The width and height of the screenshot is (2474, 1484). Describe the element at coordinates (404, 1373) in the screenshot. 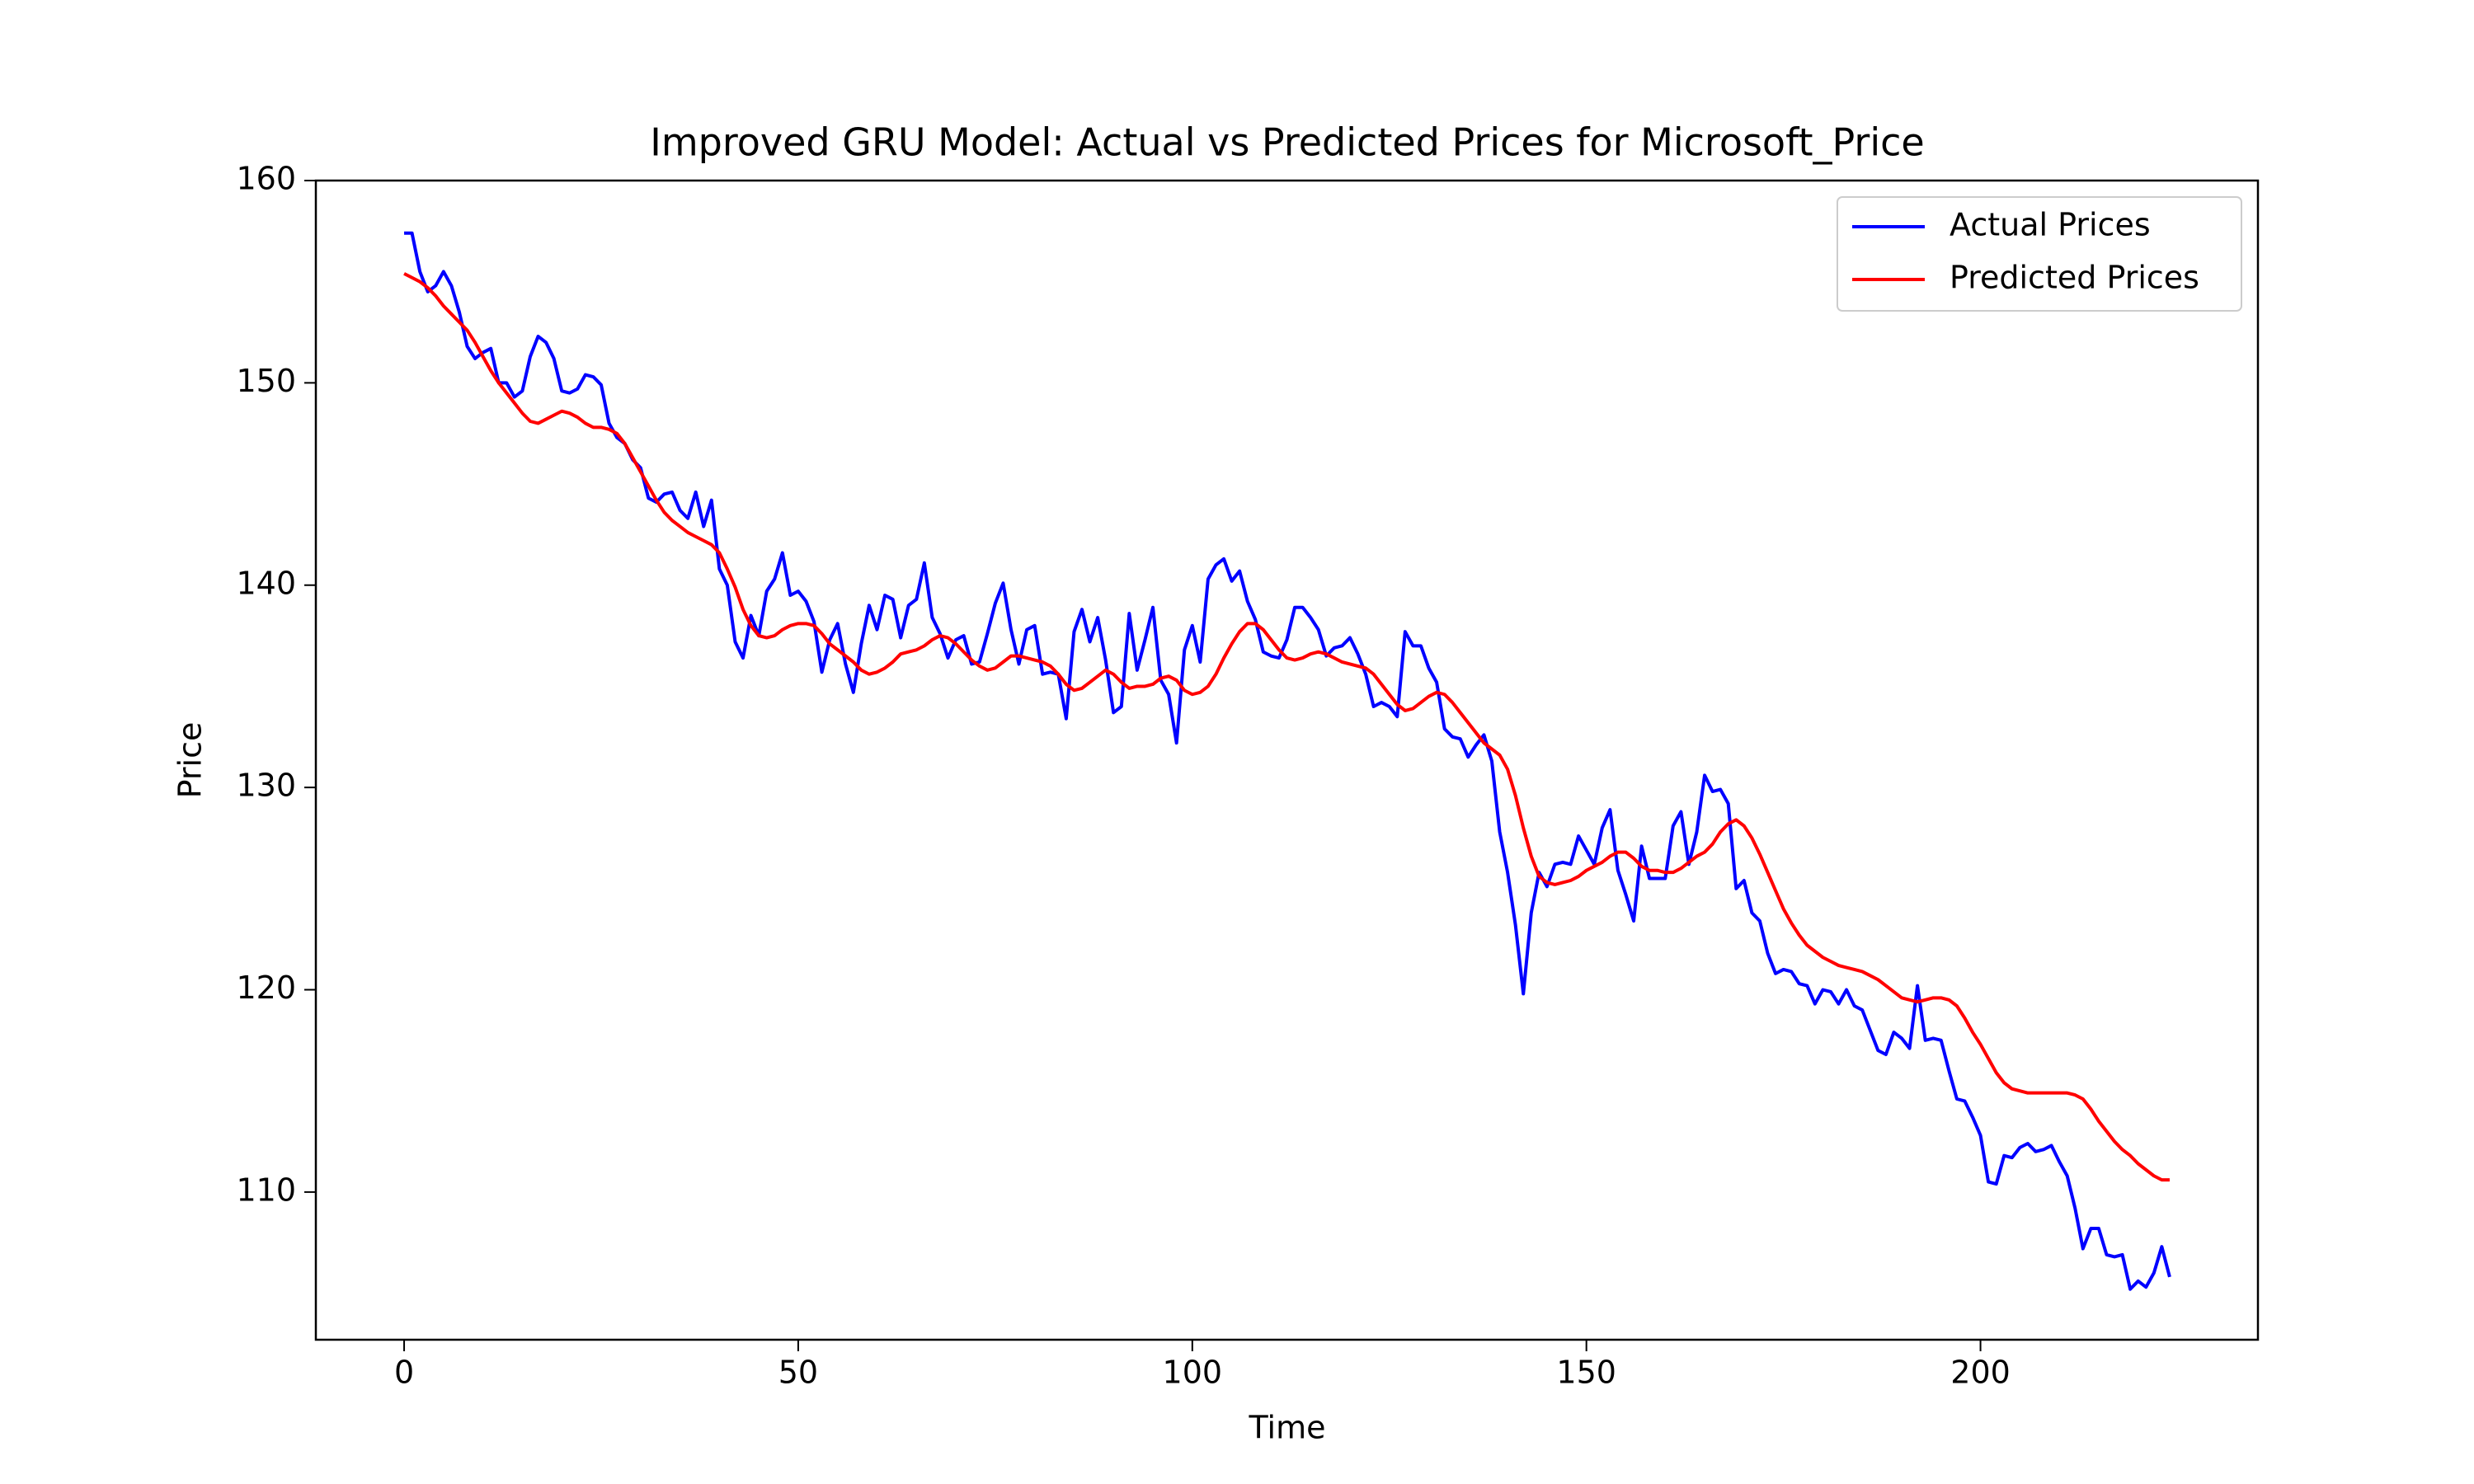

I see `x-tick-label: 0` at that location.